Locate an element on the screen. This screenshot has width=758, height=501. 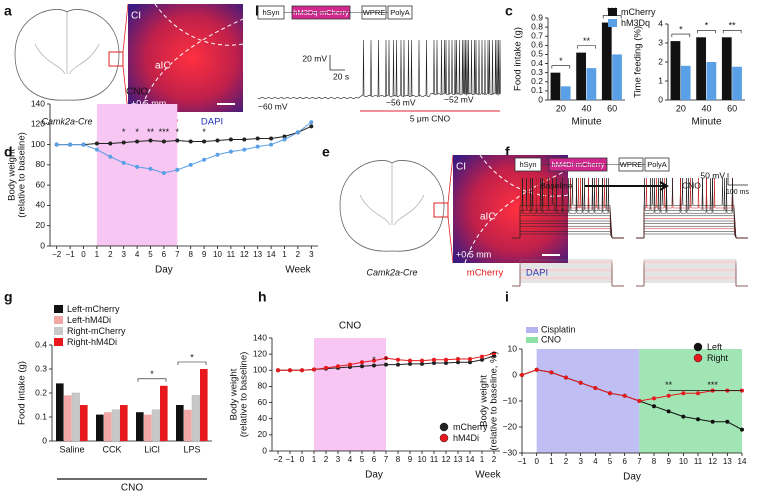
region-label: CI is located at coordinates (136, 16).